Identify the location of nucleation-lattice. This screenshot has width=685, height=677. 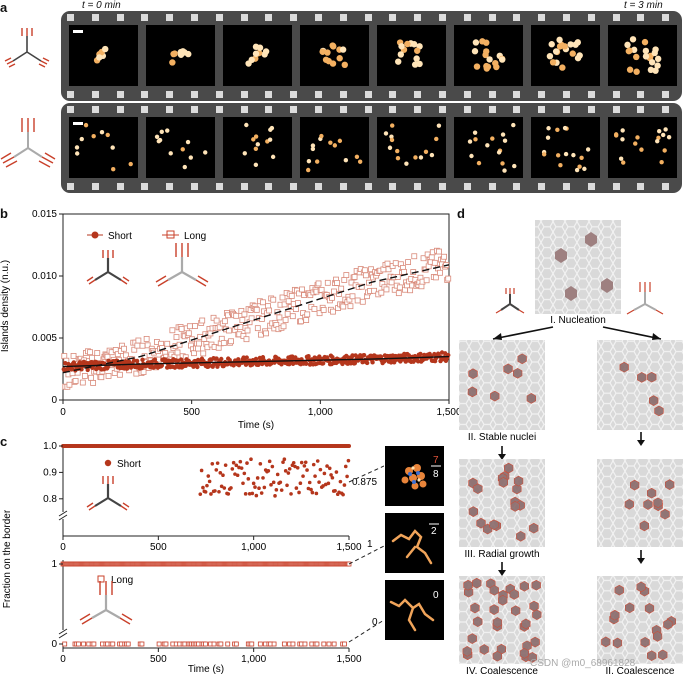
(578, 267).